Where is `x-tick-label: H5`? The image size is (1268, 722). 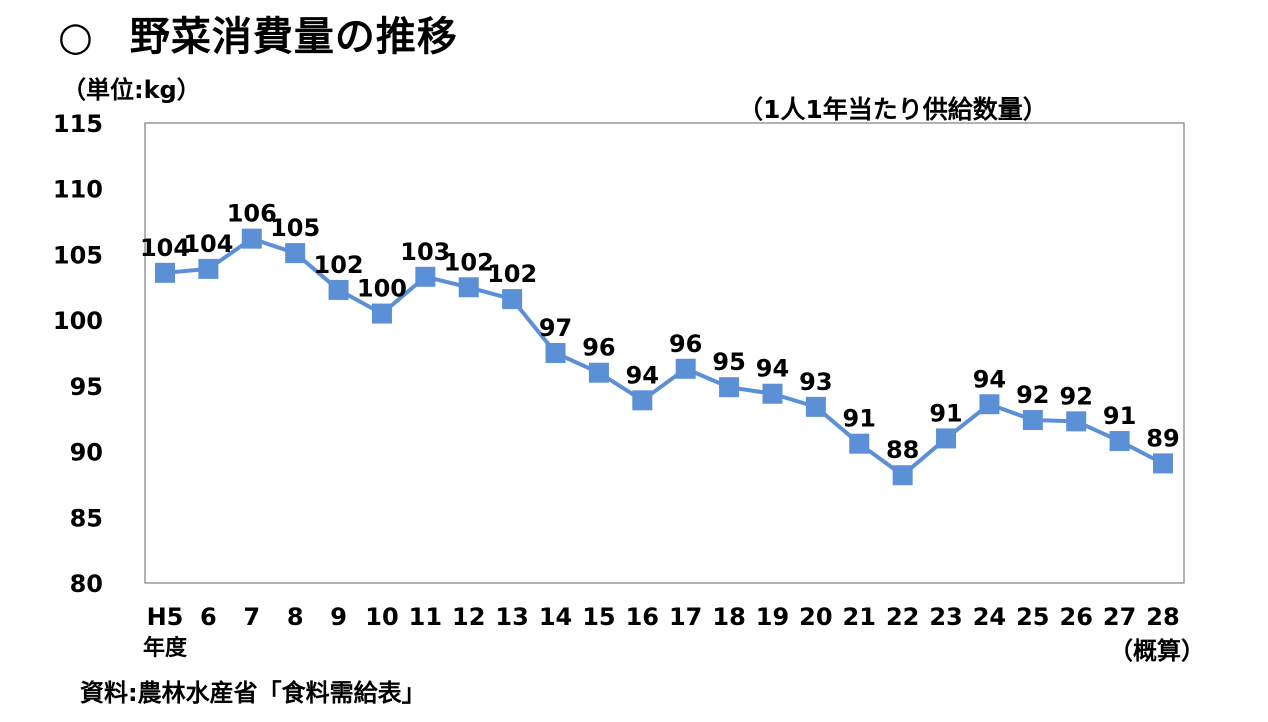
x-tick-label: H5 is located at coordinates (165, 617).